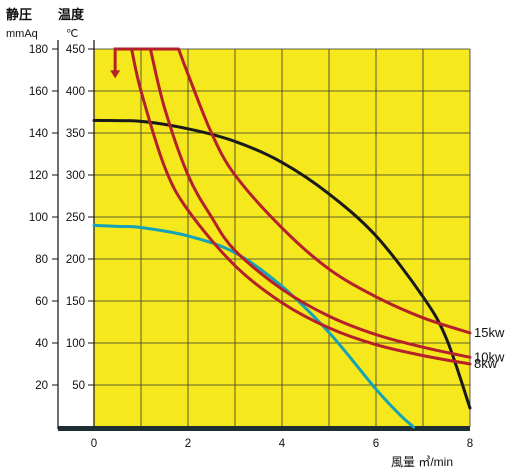 The width and height of the screenshot is (521, 473). I want to click on y-left-tick-label: 20, so click(41, 386).